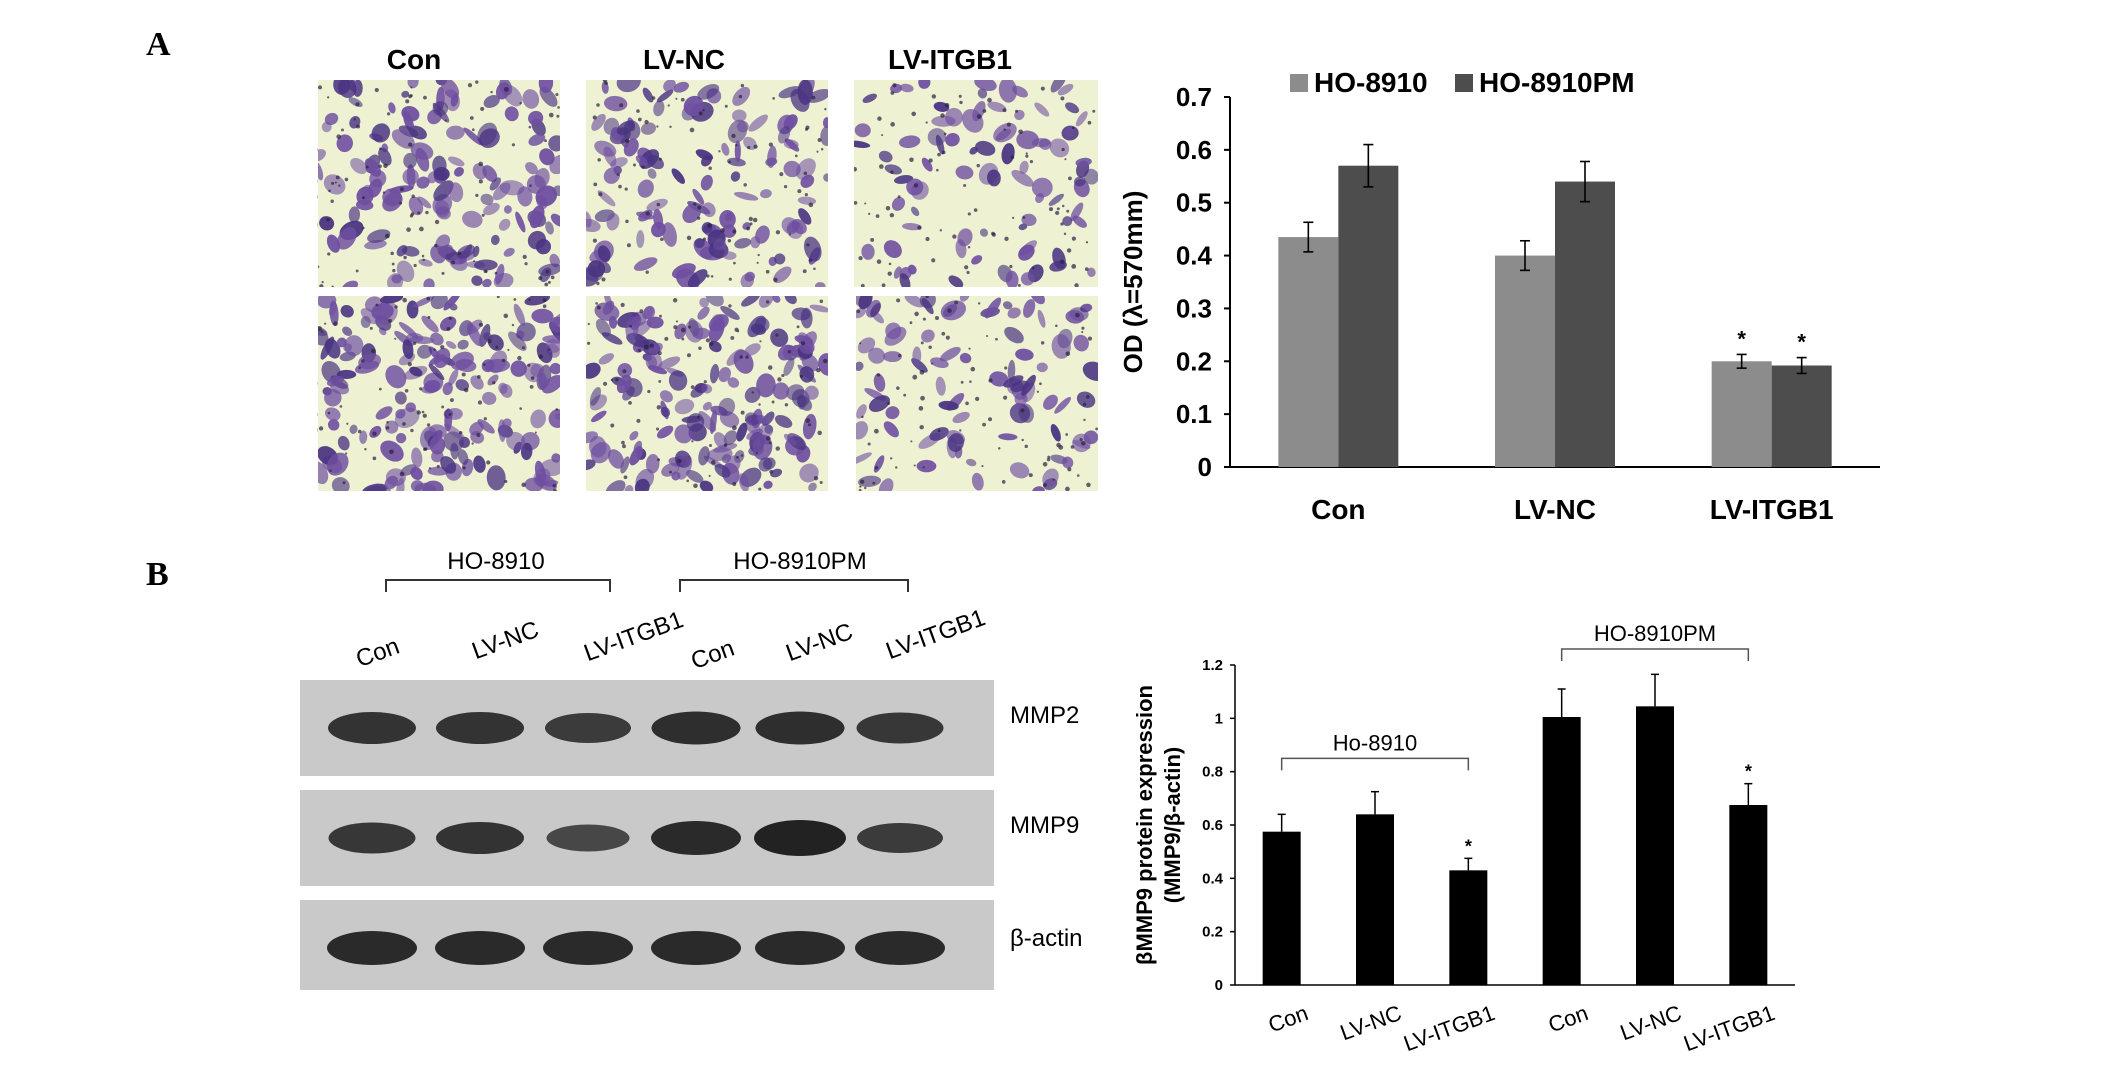 This screenshot has height=1068, width=2126. What do you see at coordinates (157, 574) in the screenshot?
I see `panel-letter-b: B` at bounding box center [157, 574].